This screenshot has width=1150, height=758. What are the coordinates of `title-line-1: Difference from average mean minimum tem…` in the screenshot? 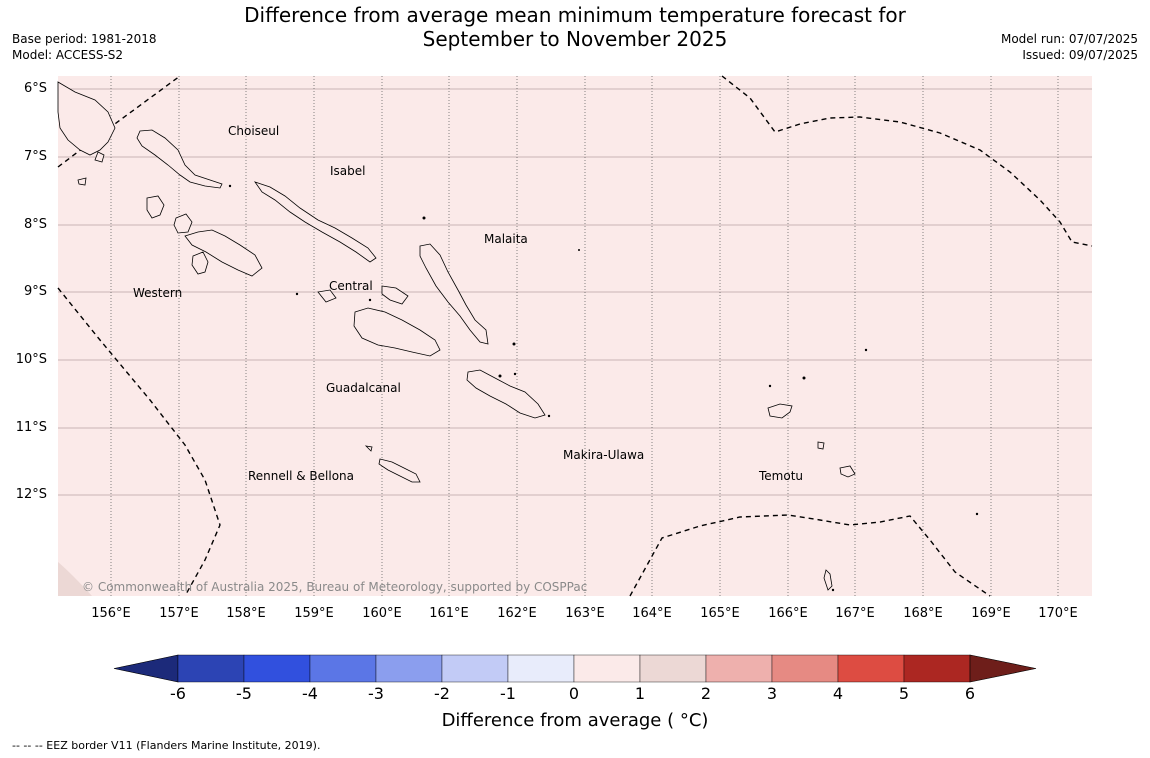 It's located at (575, 15).